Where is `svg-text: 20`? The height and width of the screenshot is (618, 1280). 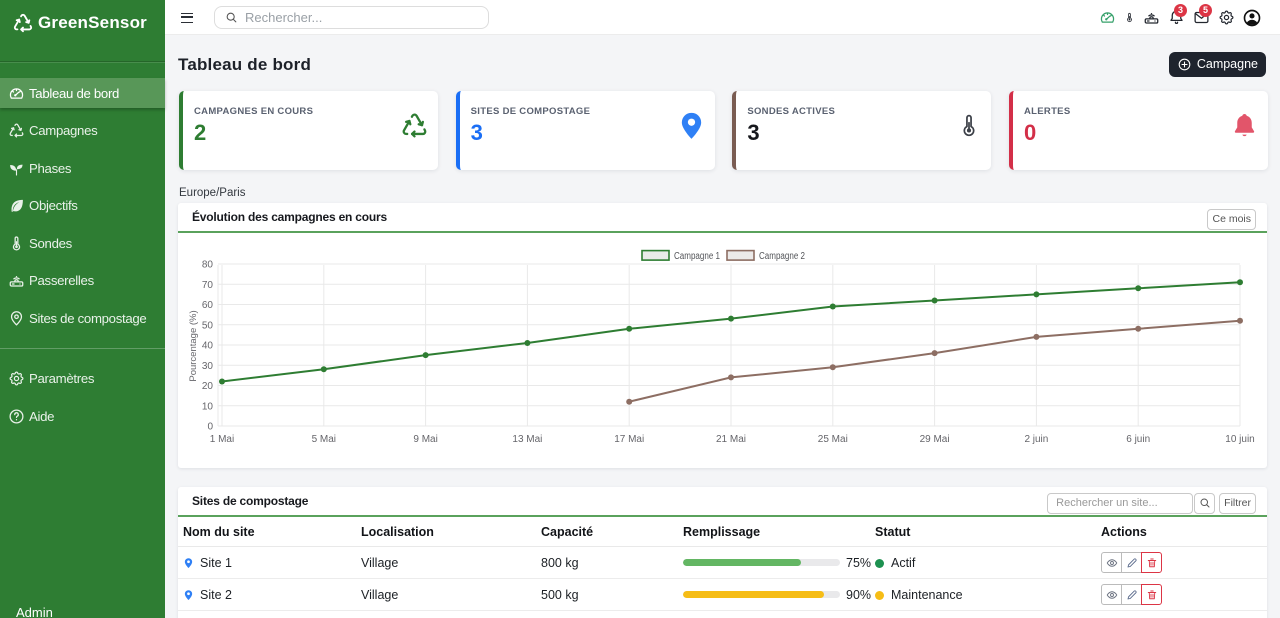
svg-text: 20 is located at coordinates (208, 386).